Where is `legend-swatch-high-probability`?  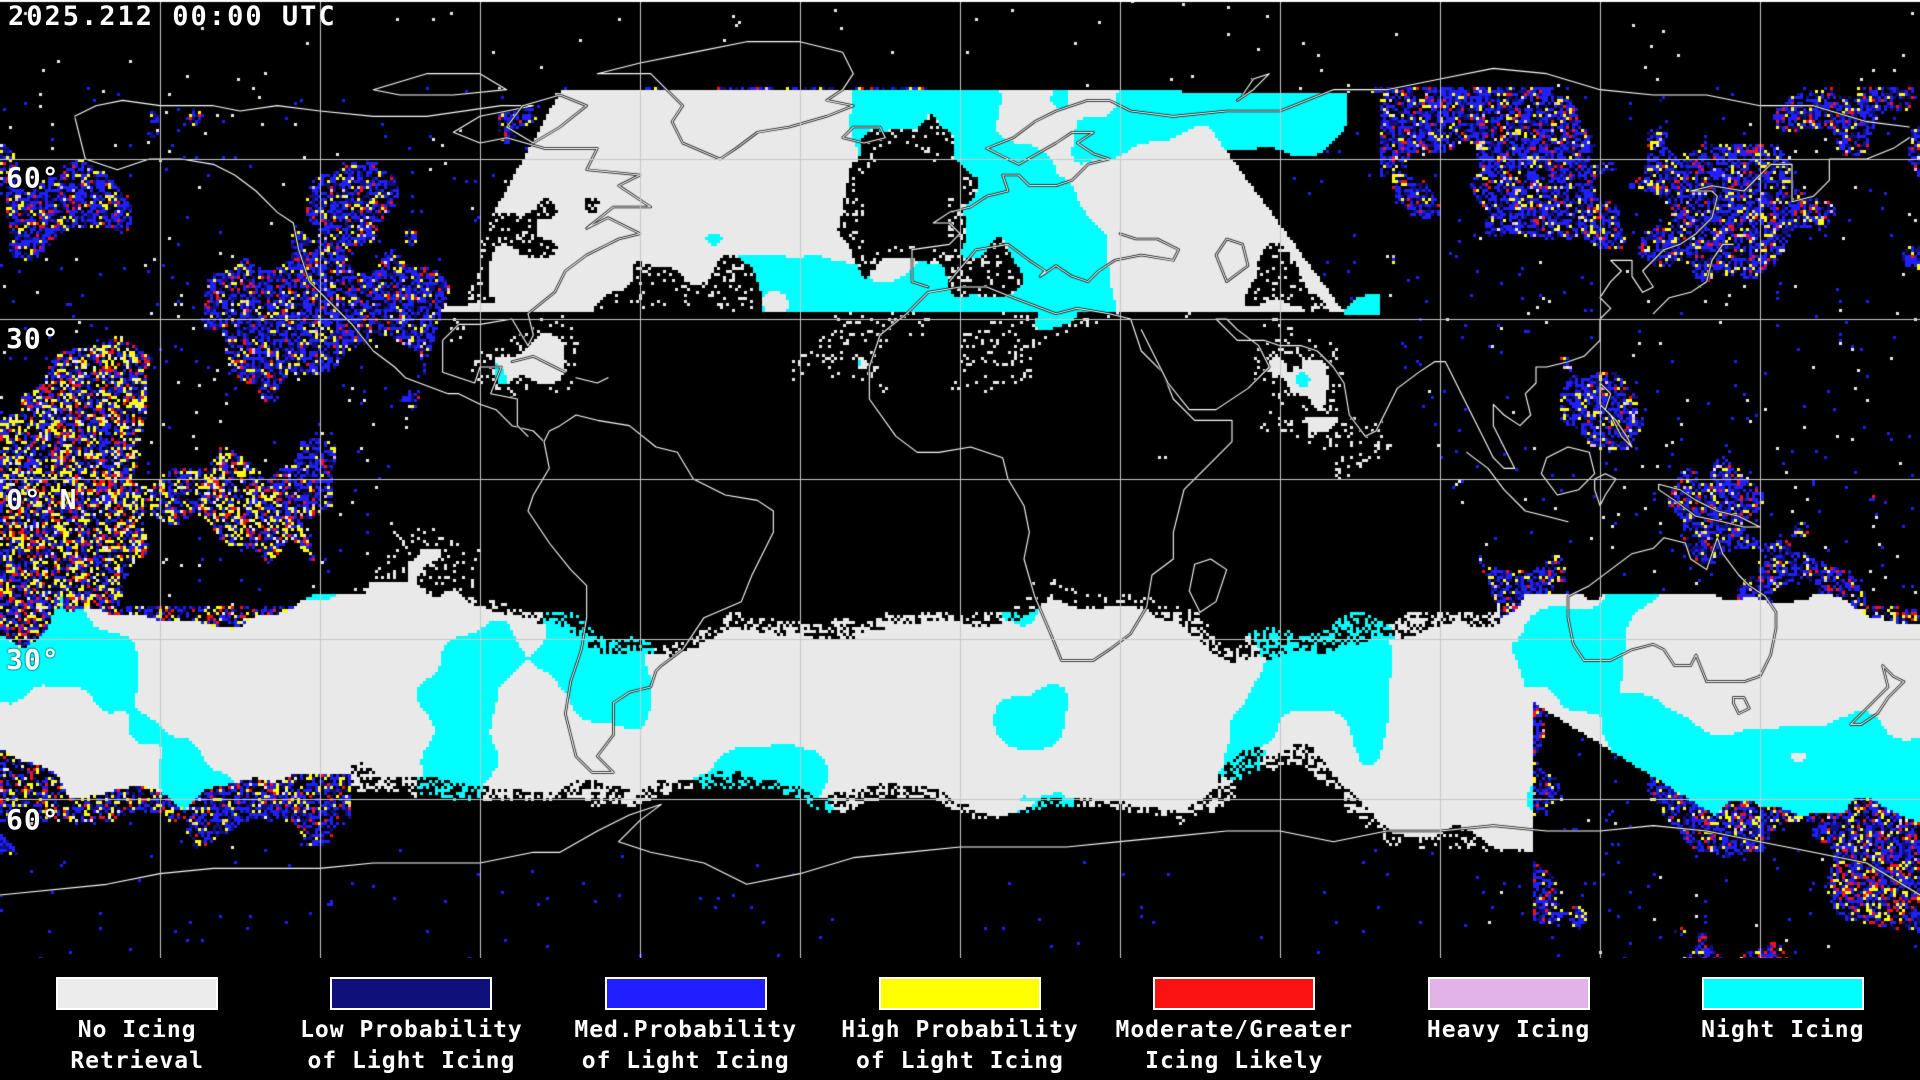
legend-swatch-high-probability is located at coordinates (959, 993).